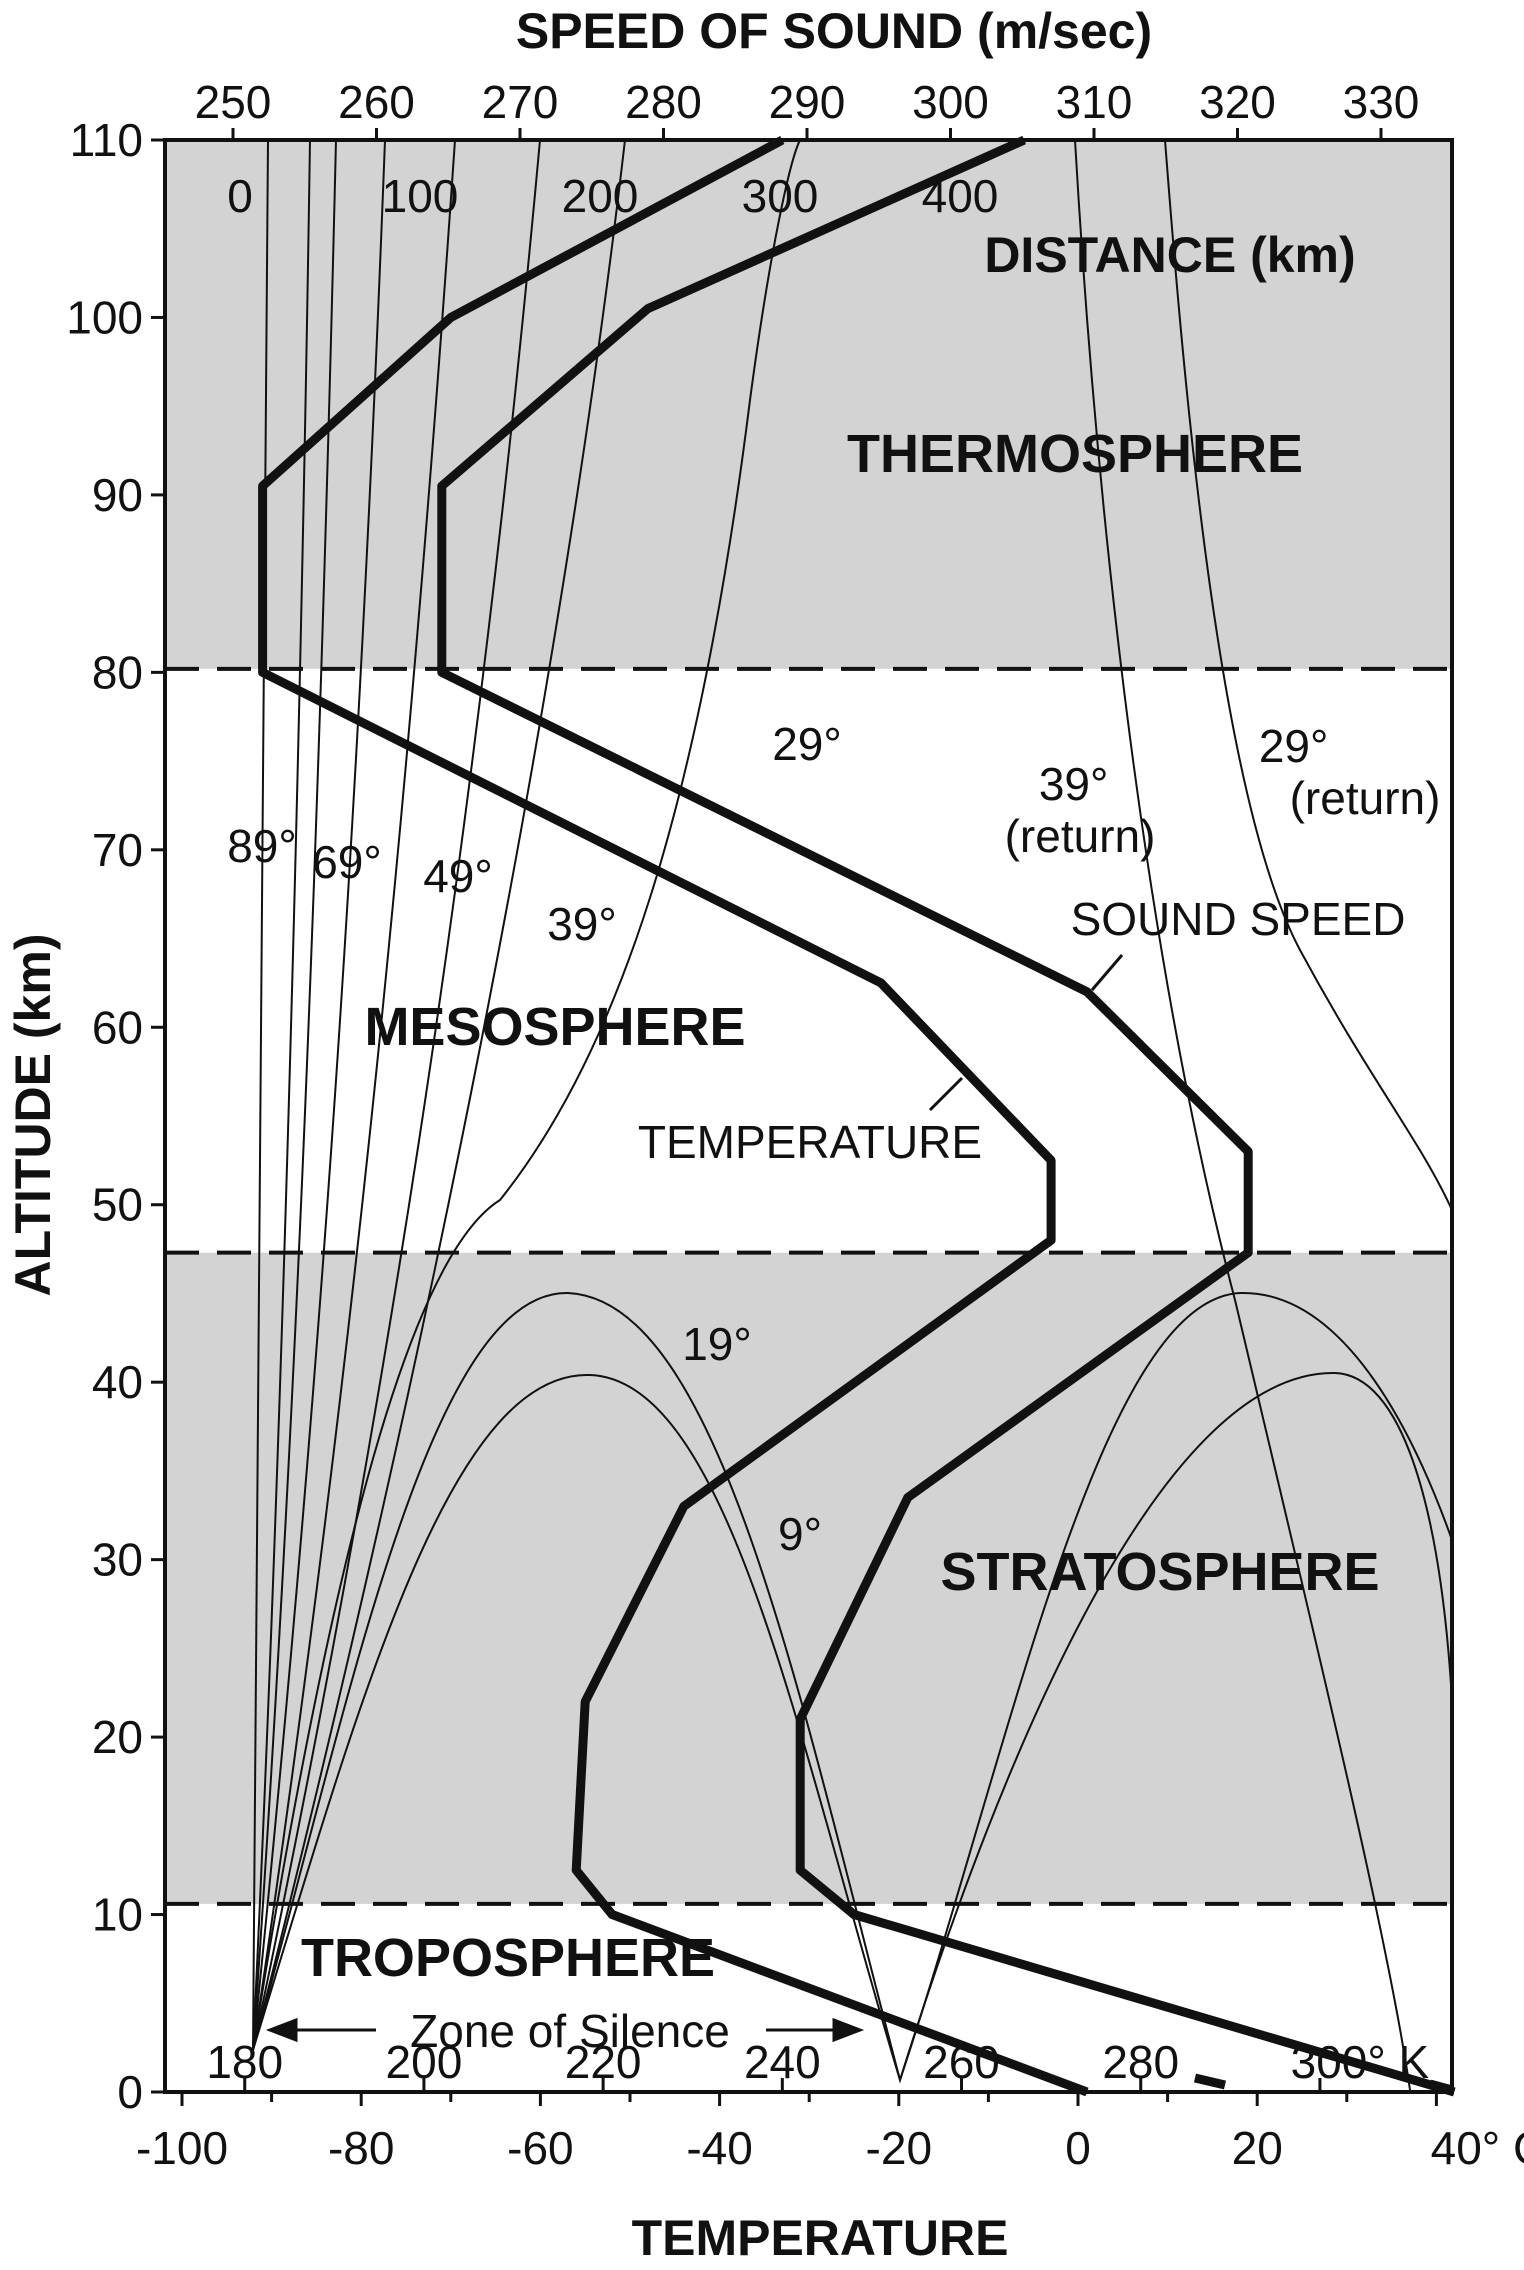  What do you see at coordinates (262, 846) in the screenshot?
I see `ray-label-89: 89°` at bounding box center [262, 846].